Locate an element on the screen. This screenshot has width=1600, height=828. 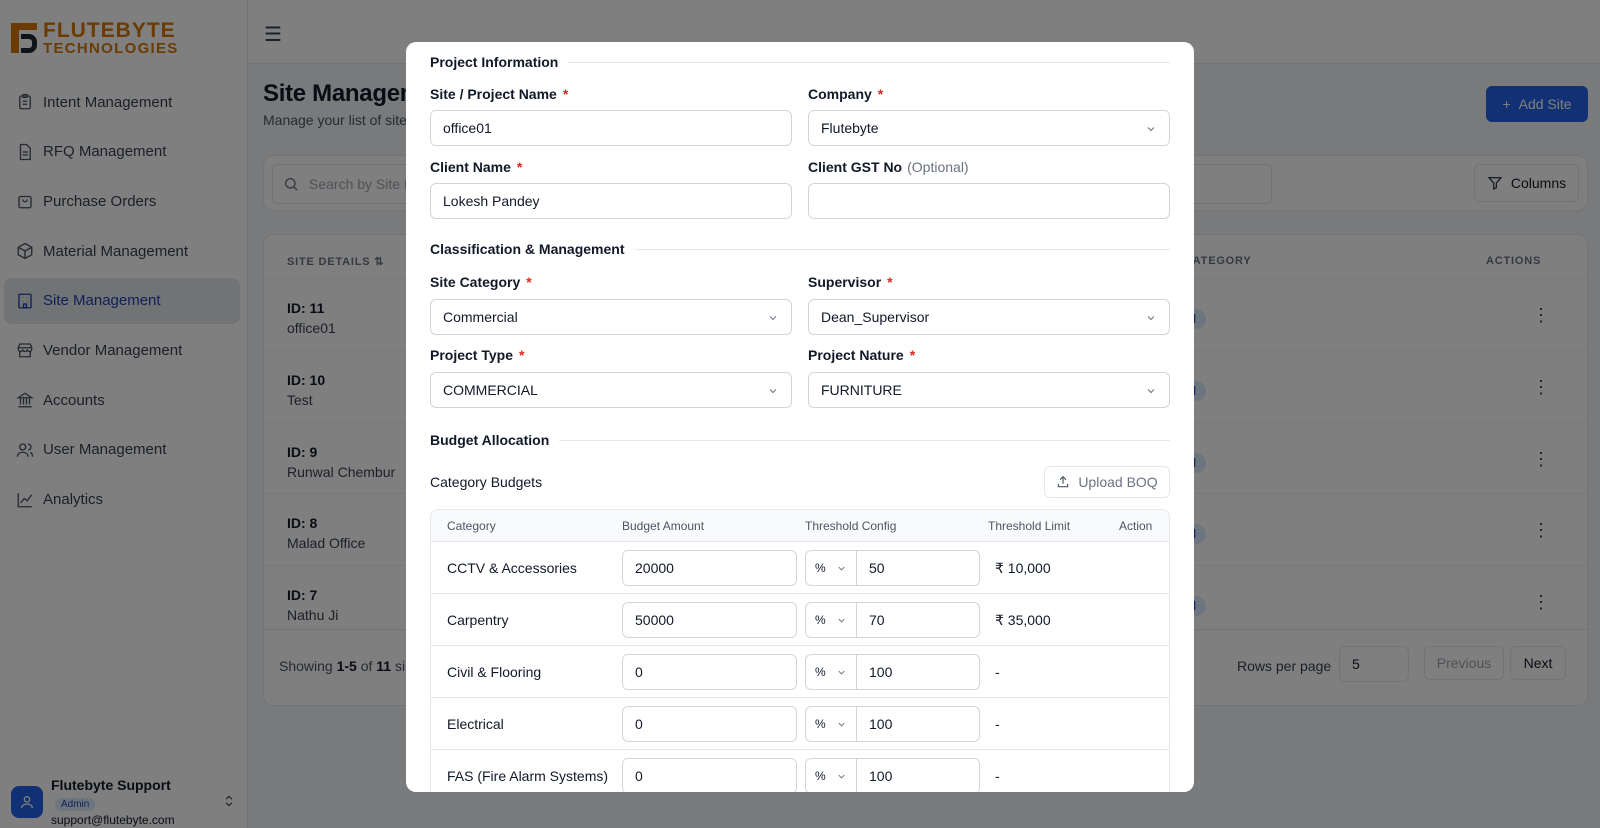
company-select: Flutebyte is located at coordinates (989, 128).